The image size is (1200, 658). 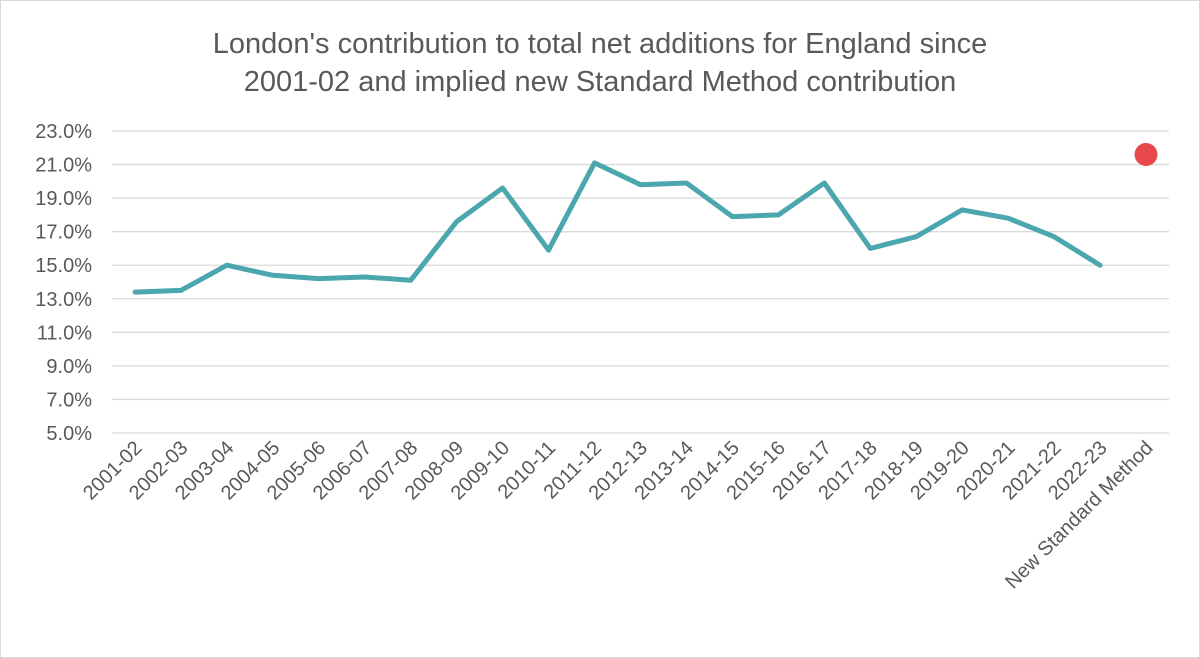 I want to click on y-tick-label: 11.0%, so click(x=64, y=333).